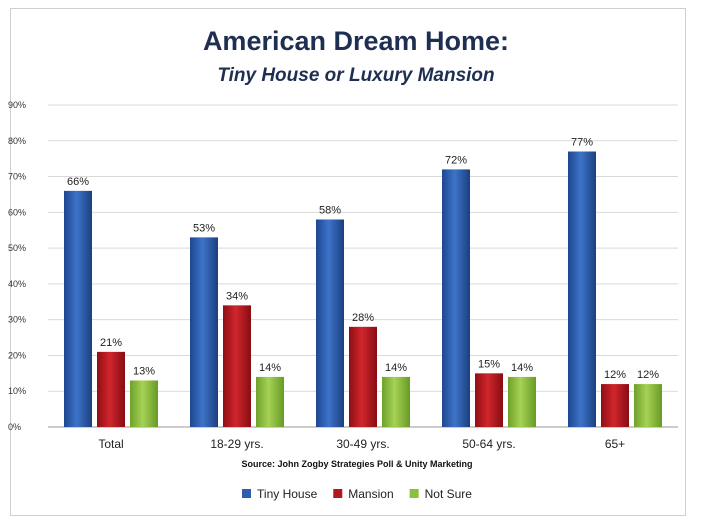 This screenshot has width=712, height=530. What do you see at coordinates (330, 210) in the screenshot?
I see `data-label: 58%` at bounding box center [330, 210].